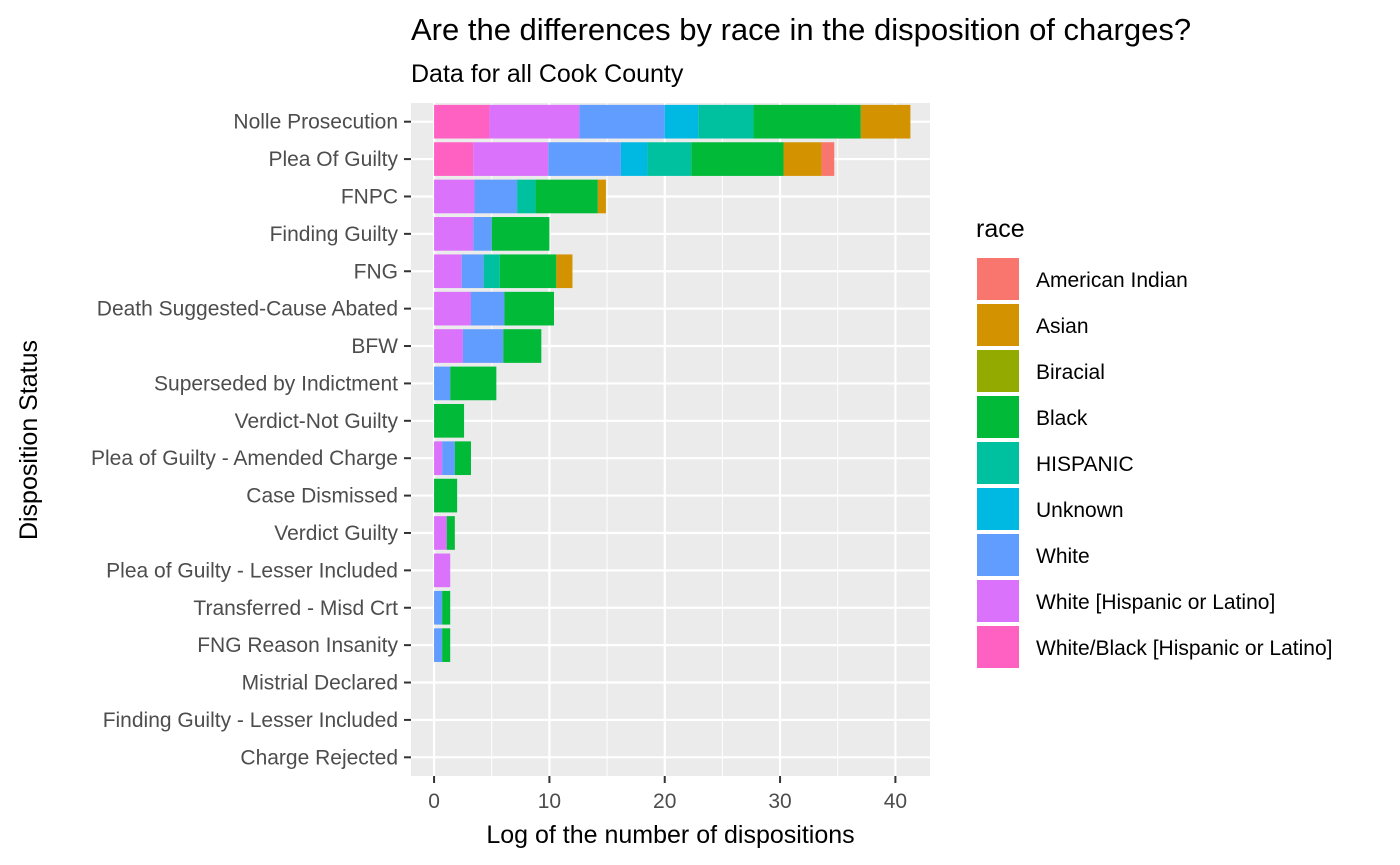 This screenshot has height=865, width=1400. Describe the element at coordinates (434, 801) in the screenshot. I see `x-tick-label: 0` at that location.